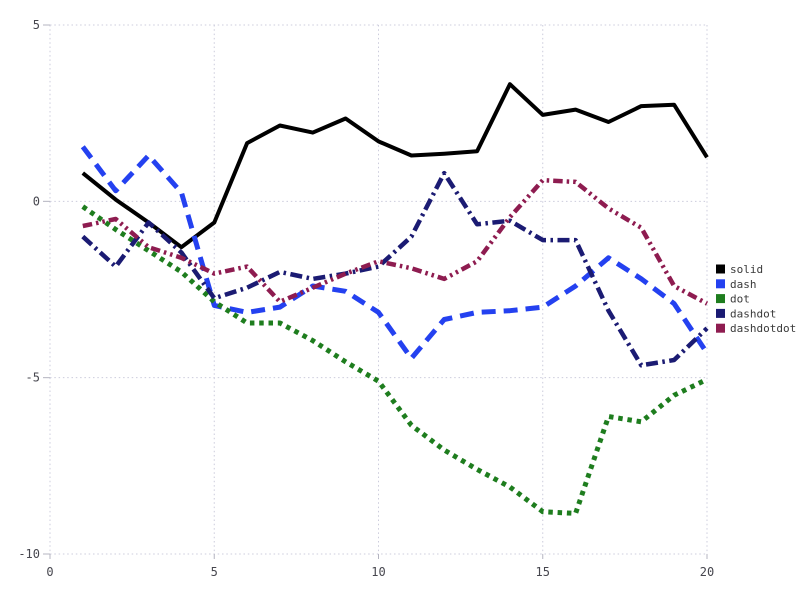  I want to click on ytick-label--10: -10, so click(29, 554).